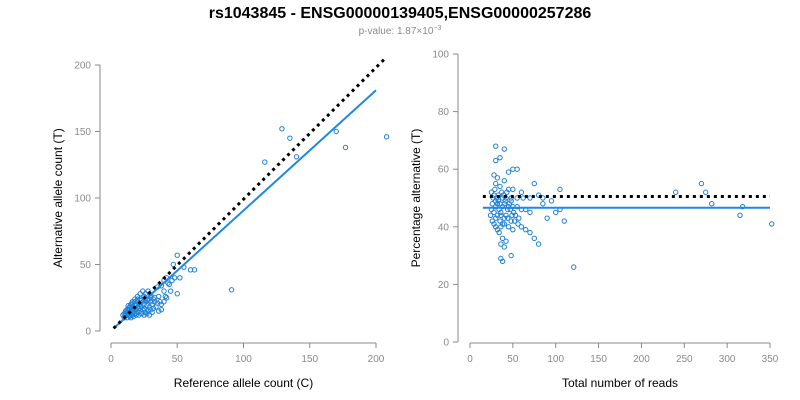 This screenshot has height=400, width=800. Describe the element at coordinates (440, 55) in the screenshot. I see `right-y-tick-label: 100` at that location.